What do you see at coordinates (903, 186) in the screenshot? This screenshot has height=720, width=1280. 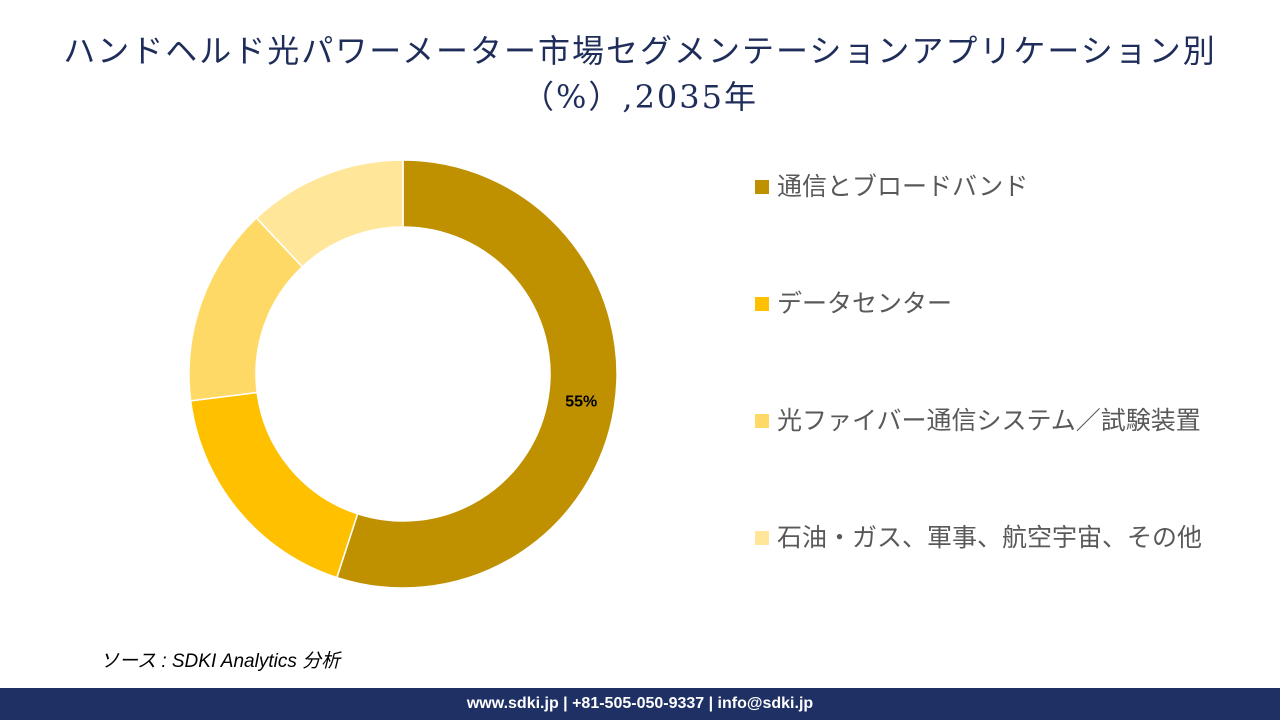 I see `legend-label: 通信とブロードバンド` at bounding box center [903, 186].